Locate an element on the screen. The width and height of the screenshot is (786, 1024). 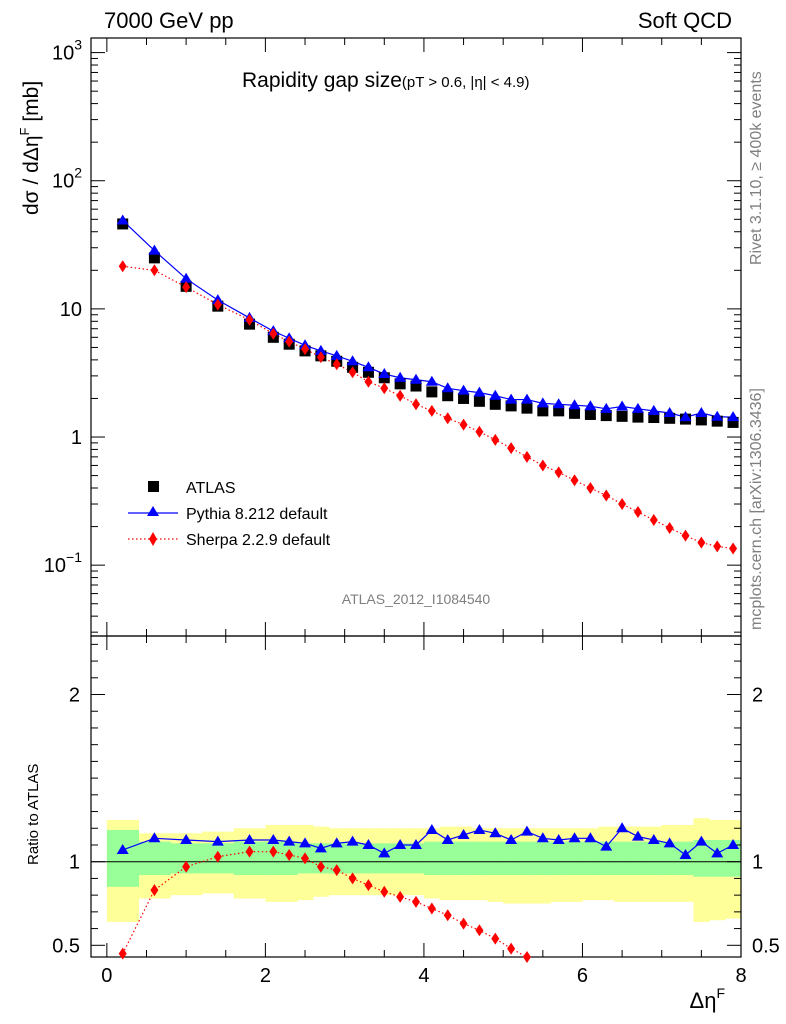
xtick-label: 2 is located at coordinates (265, 976).